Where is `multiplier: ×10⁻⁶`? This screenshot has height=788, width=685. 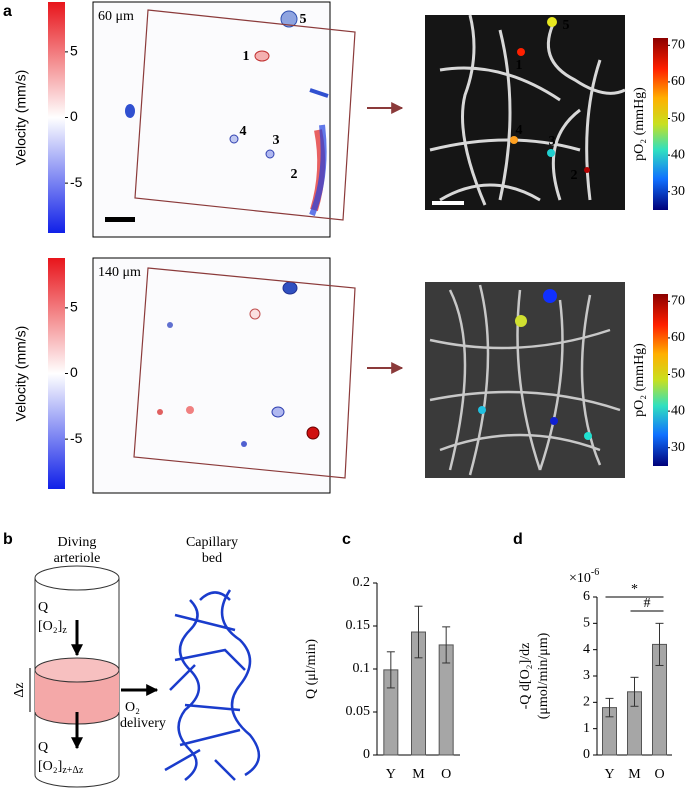
multiplier: ×10⁻⁶ is located at coordinates (584, 576).